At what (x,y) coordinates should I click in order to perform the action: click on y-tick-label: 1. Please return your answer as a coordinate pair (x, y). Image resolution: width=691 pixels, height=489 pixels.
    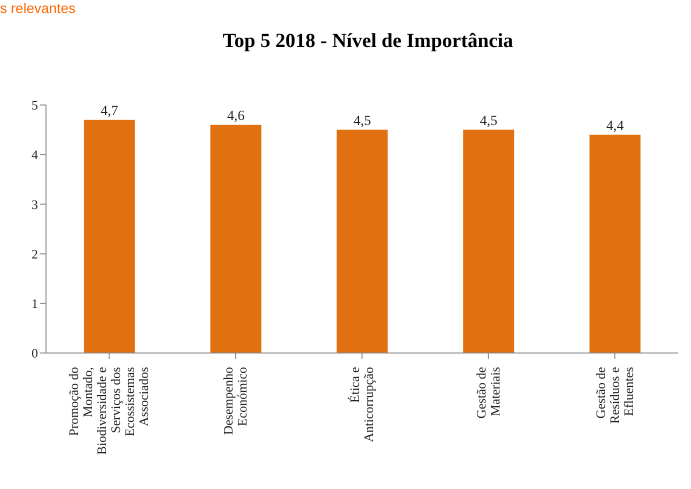
    Looking at the image, I should click on (35, 304).